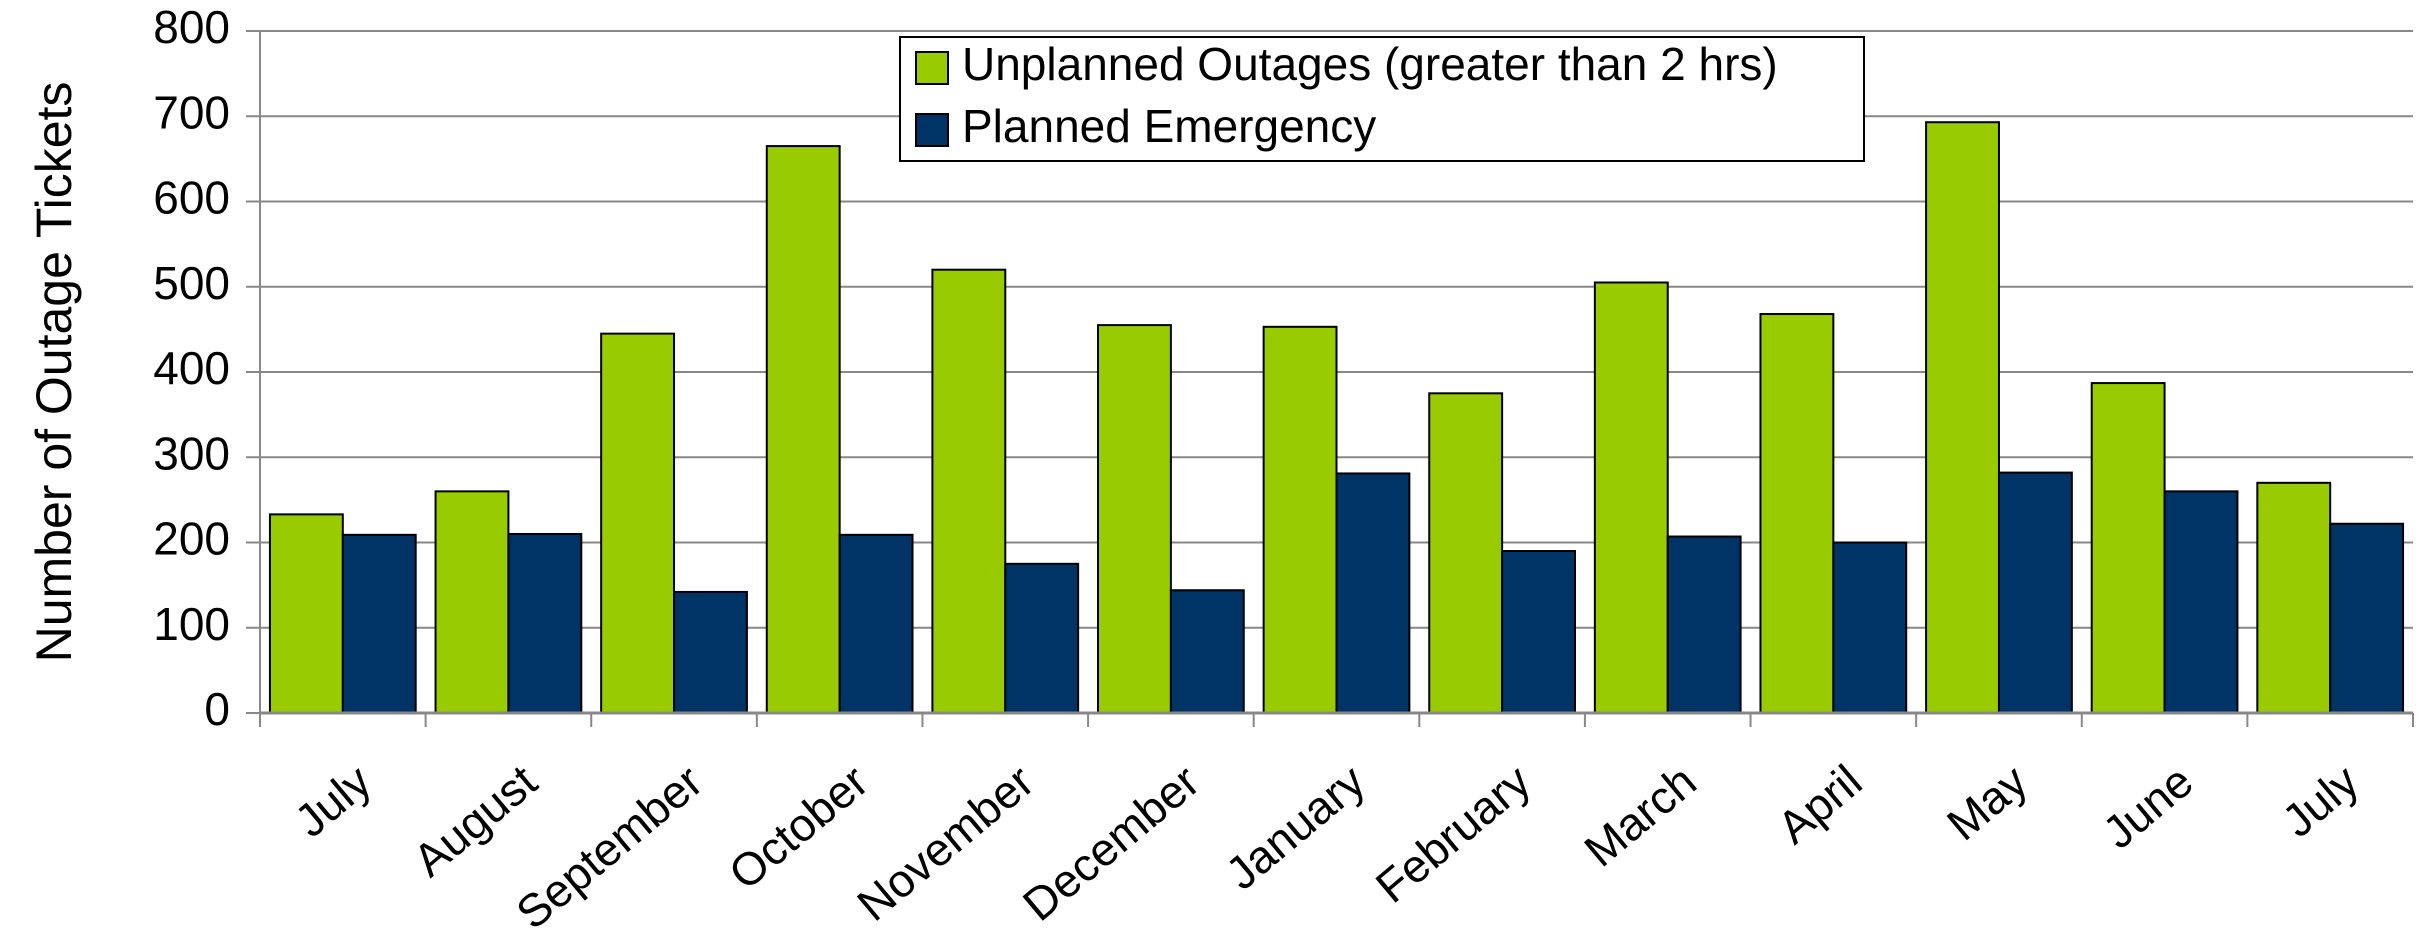 The height and width of the screenshot is (940, 2432). What do you see at coordinates (191, 27) in the screenshot?
I see `y-tick-label: 800` at bounding box center [191, 27].